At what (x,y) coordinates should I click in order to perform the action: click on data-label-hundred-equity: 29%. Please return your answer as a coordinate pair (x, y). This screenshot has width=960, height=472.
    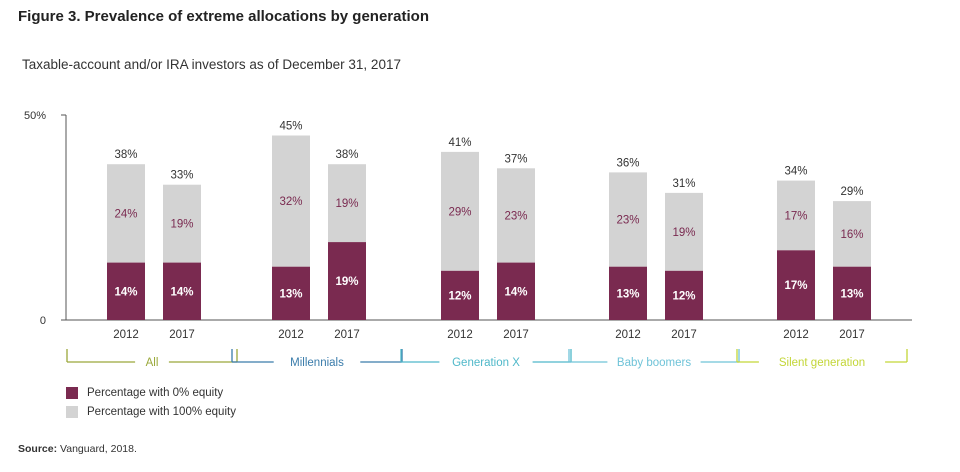
    Looking at the image, I should click on (459, 212).